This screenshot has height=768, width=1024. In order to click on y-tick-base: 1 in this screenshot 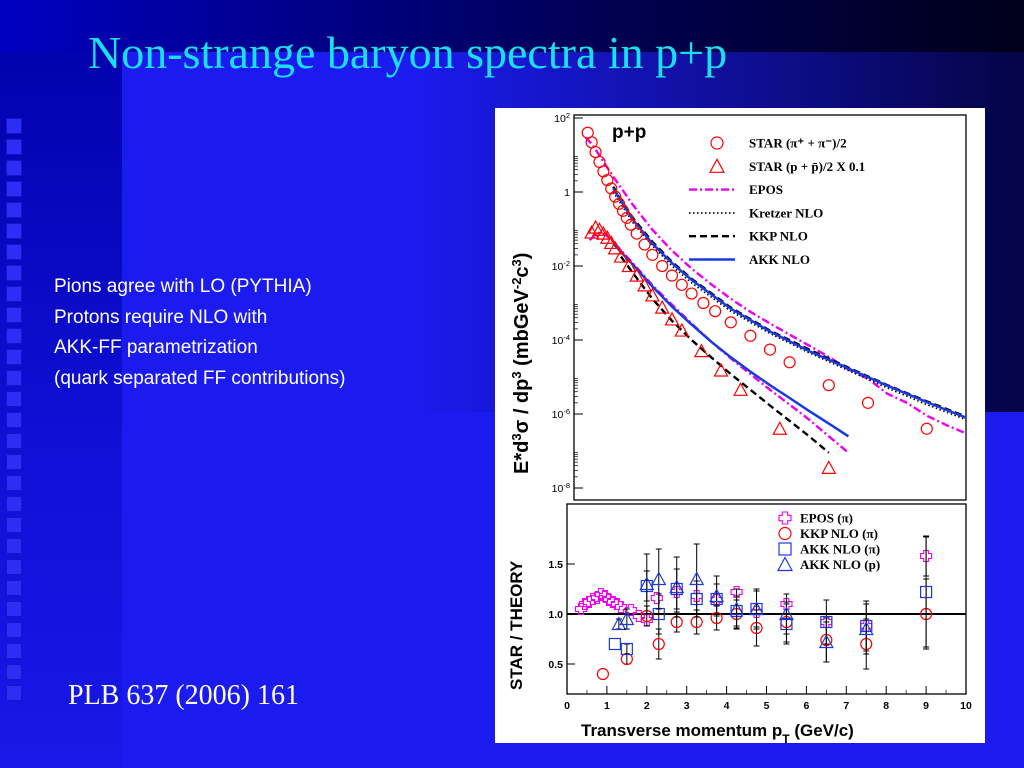, I will do `click(567, 193)`.